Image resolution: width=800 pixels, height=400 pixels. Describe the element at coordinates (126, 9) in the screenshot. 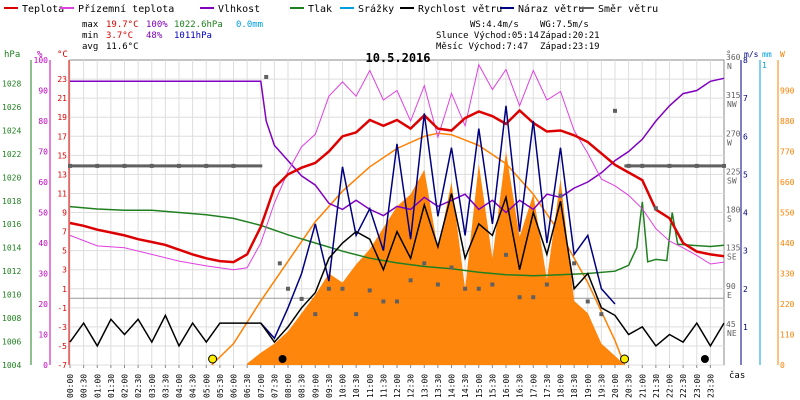

I see `legend-label: Přízemní teplota` at that location.